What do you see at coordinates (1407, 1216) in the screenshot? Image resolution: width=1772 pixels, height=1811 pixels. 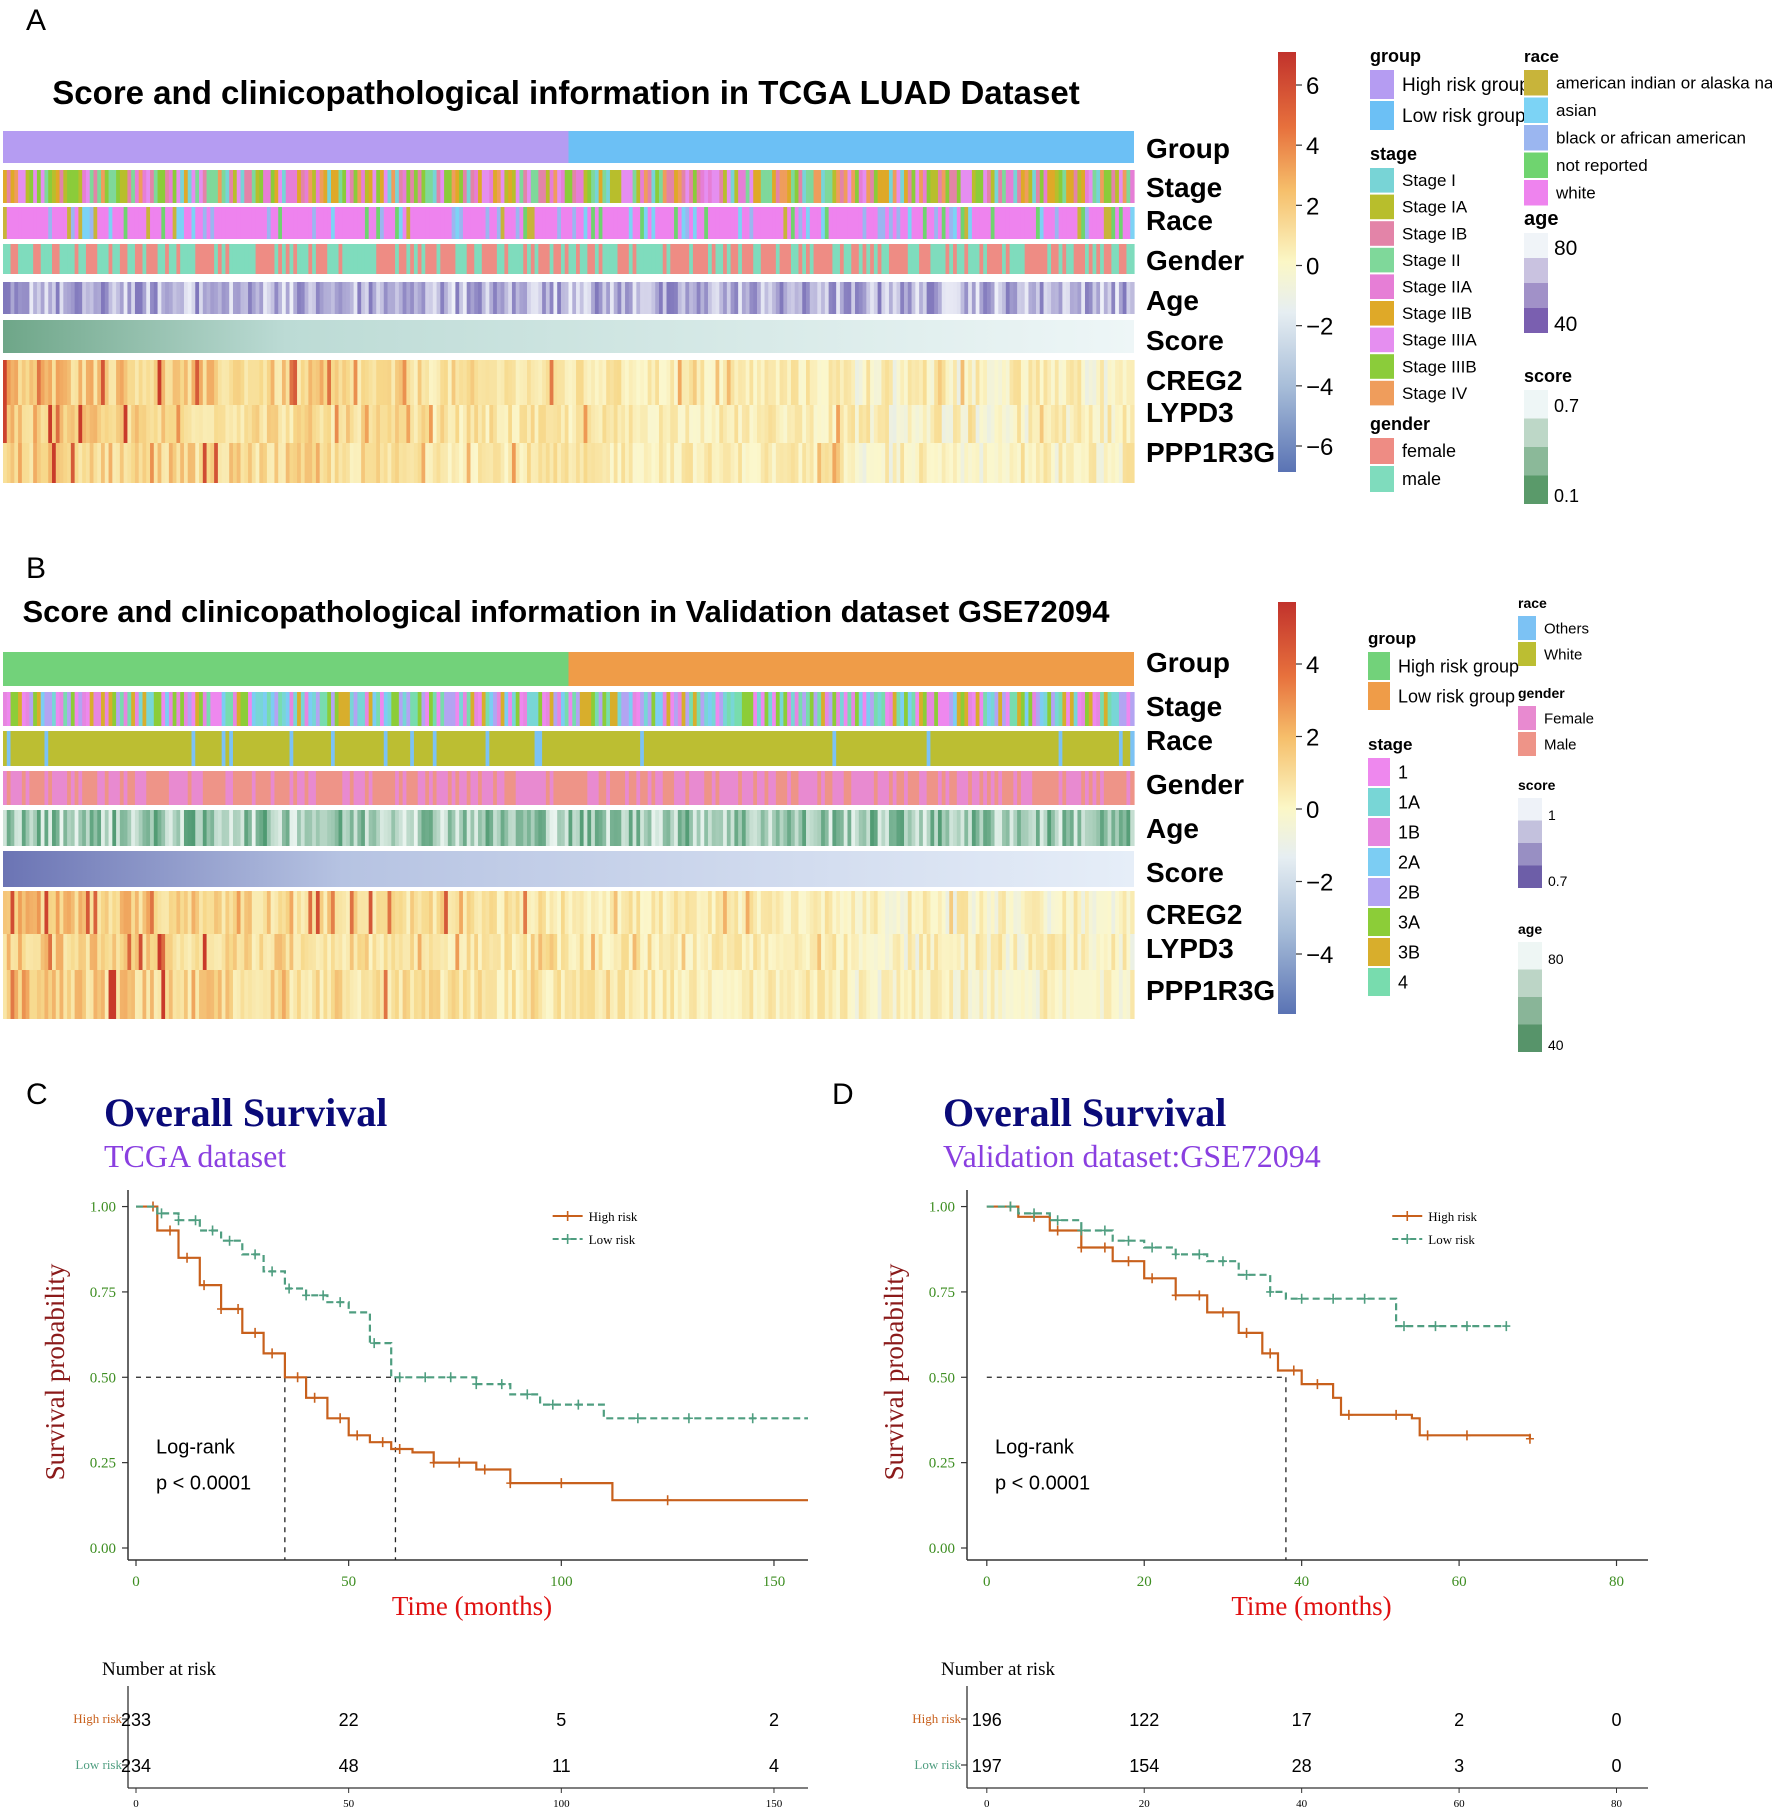 I see `legend-marker` at bounding box center [1407, 1216].